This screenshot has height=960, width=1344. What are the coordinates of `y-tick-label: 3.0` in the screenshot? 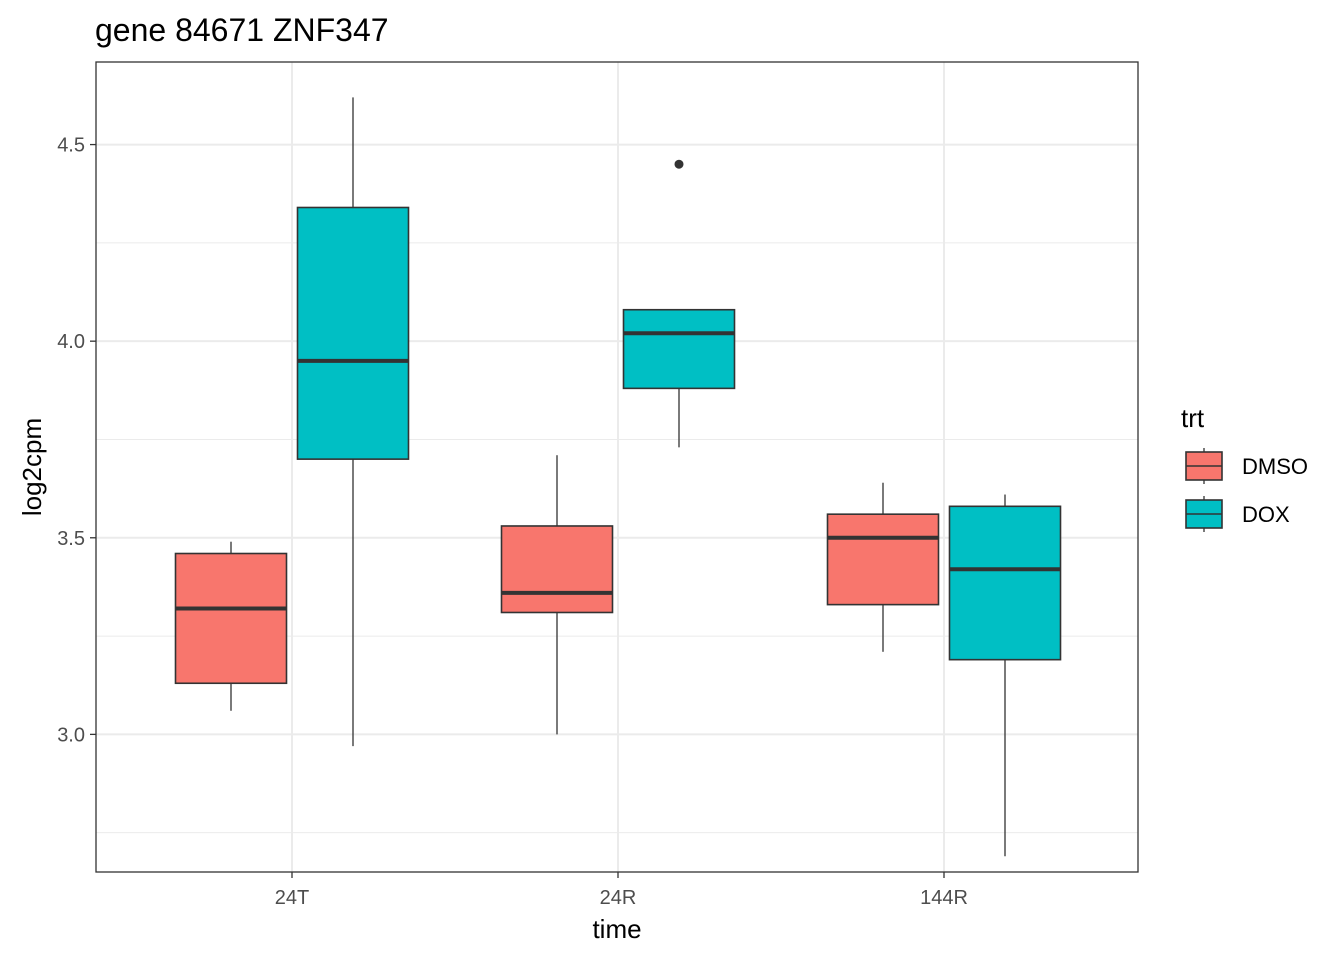 It's located at (71, 735).